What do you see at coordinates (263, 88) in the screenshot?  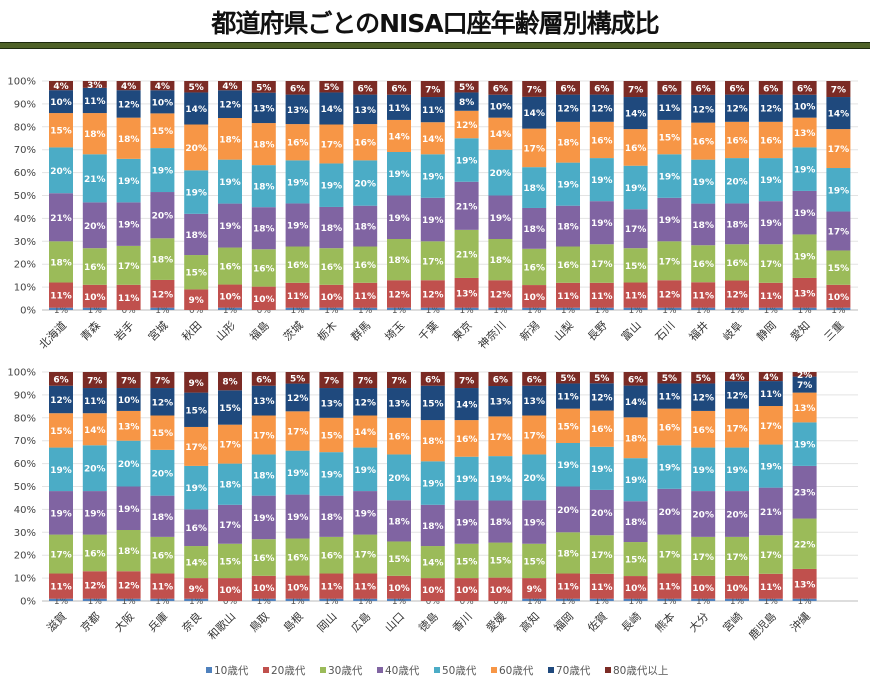 I see `data-label: 5%` at bounding box center [263, 88].